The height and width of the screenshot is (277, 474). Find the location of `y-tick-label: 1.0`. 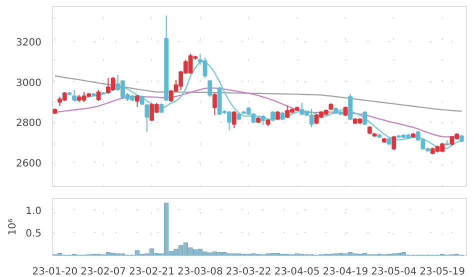

y-tick-label: 1.0 is located at coordinates (34, 211).